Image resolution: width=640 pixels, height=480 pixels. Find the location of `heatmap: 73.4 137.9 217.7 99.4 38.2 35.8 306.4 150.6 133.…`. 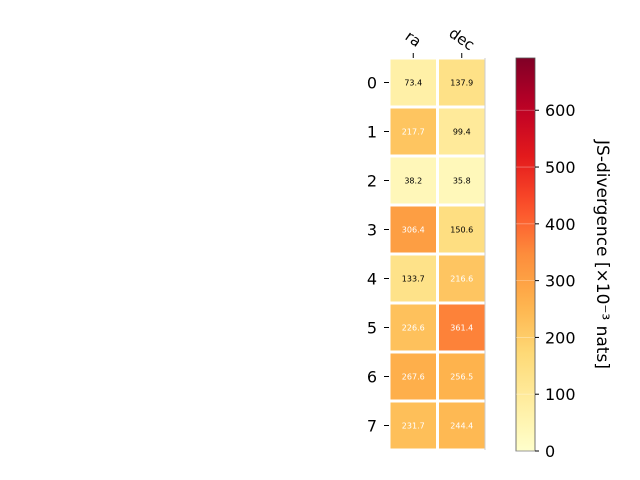

heatmap: 73.4 137.9 217.7 99.4 38.2 35.8 306.4 150.6 133.… is located at coordinates (438, 254).